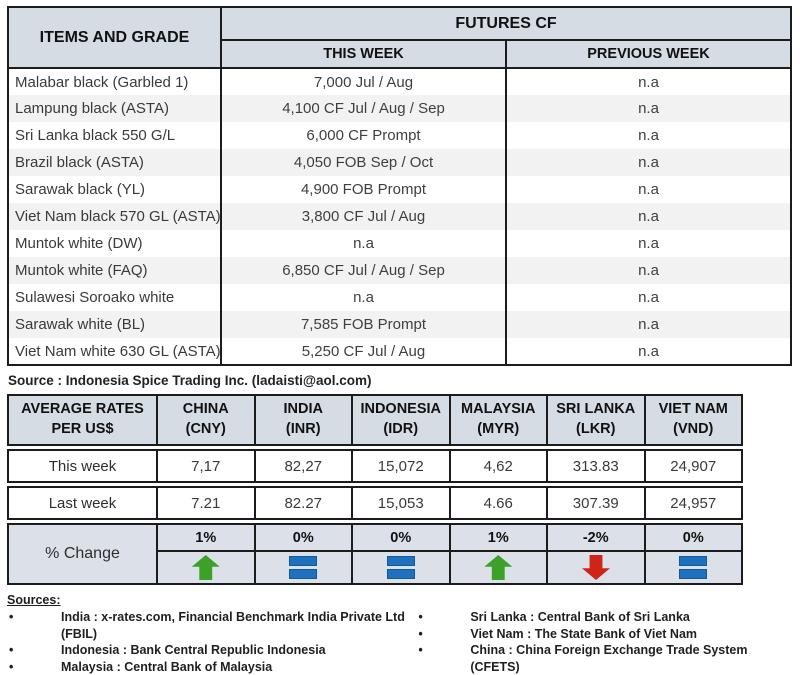 This screenshot has height=675, width=800. I want to click on column-header-china: CHINA (CNY), so click(205, 420).